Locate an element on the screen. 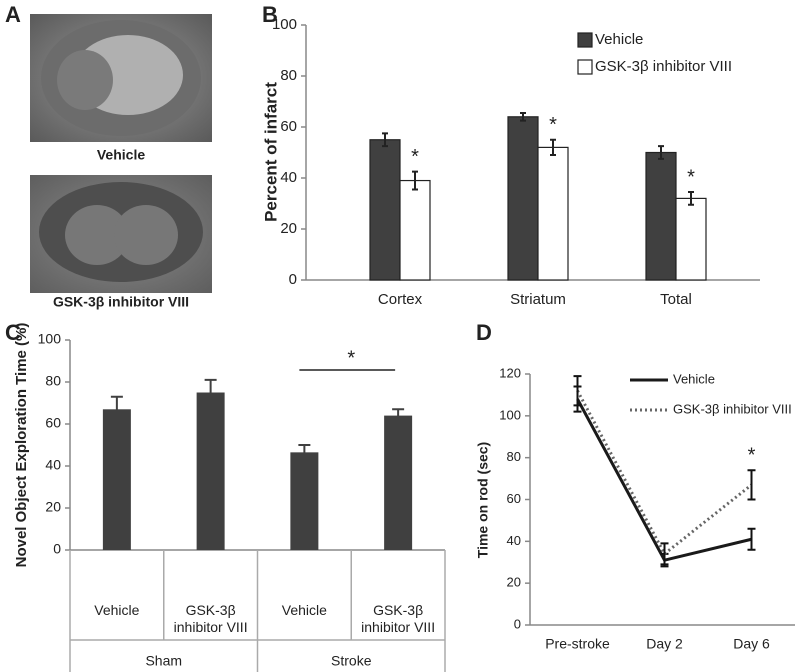 This screenshot has height=672, width=800. group-label: Sham is located at coordinates (163, 661).